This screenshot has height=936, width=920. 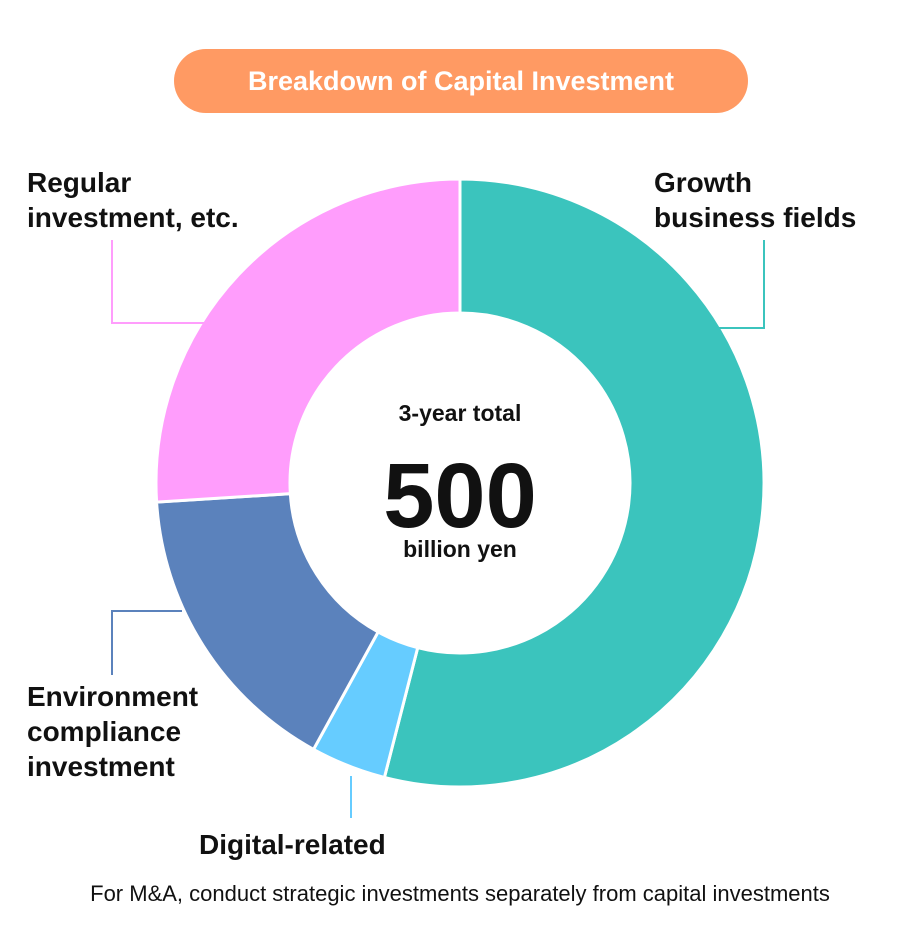 I want to click on leader-line-growth, so click(x=741, y=284).